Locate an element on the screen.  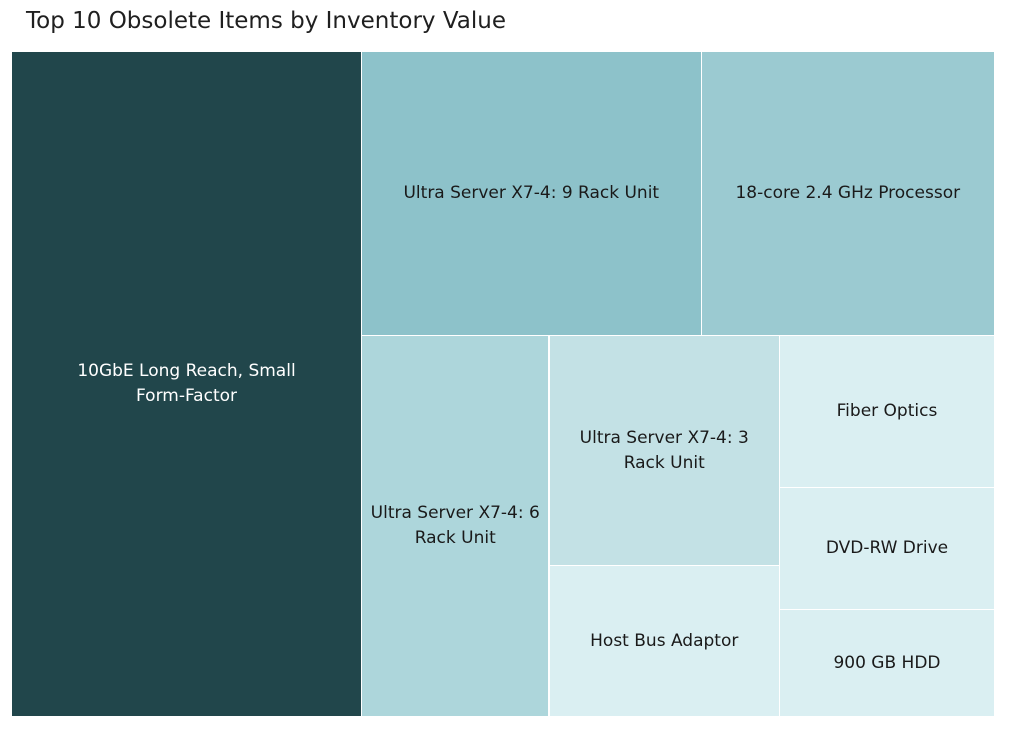
treemap-cell-label: Ultra Server X7-4: 3 Rack Unit is located at coordinates (664, 450).